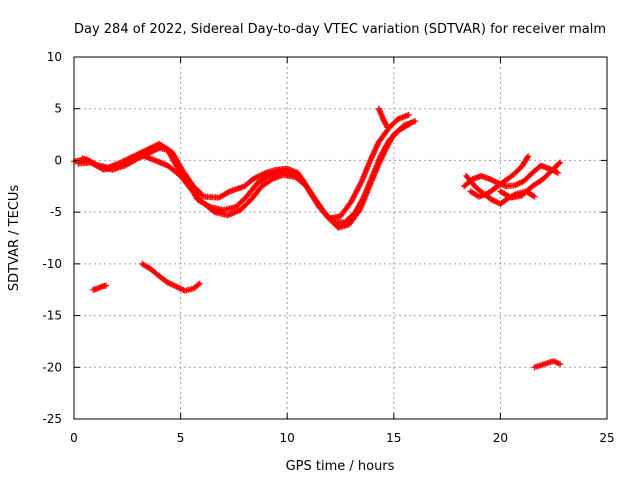 This screenshot has width=640, height=480. Describe the element at coordinates (287, 438) in the screenshot. I see `x-tick-label: 10` at that location.